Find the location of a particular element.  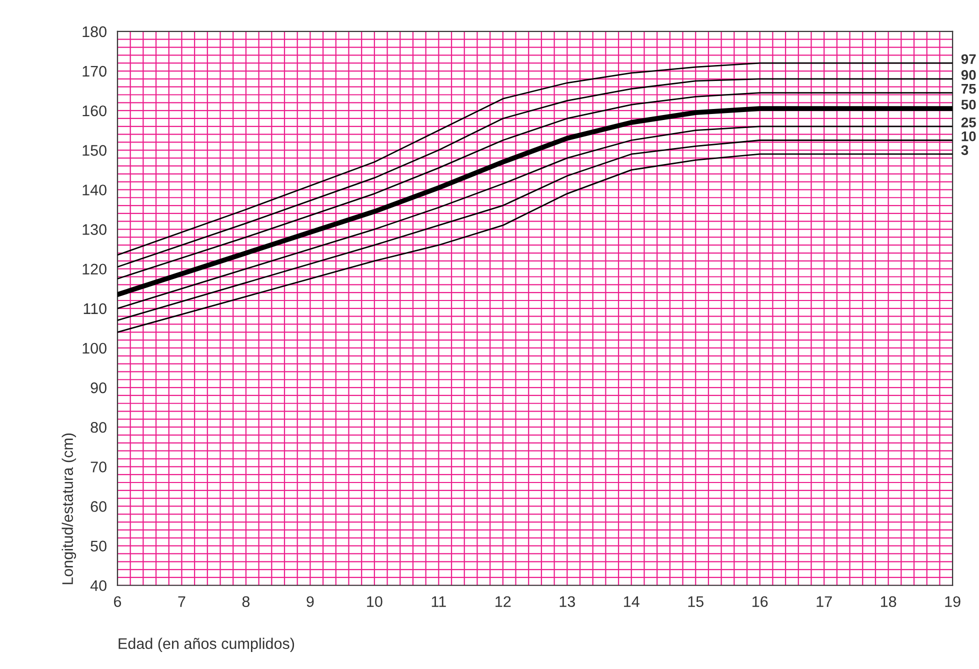

y-tick-label: 50 is located at coordinates (98, 546).